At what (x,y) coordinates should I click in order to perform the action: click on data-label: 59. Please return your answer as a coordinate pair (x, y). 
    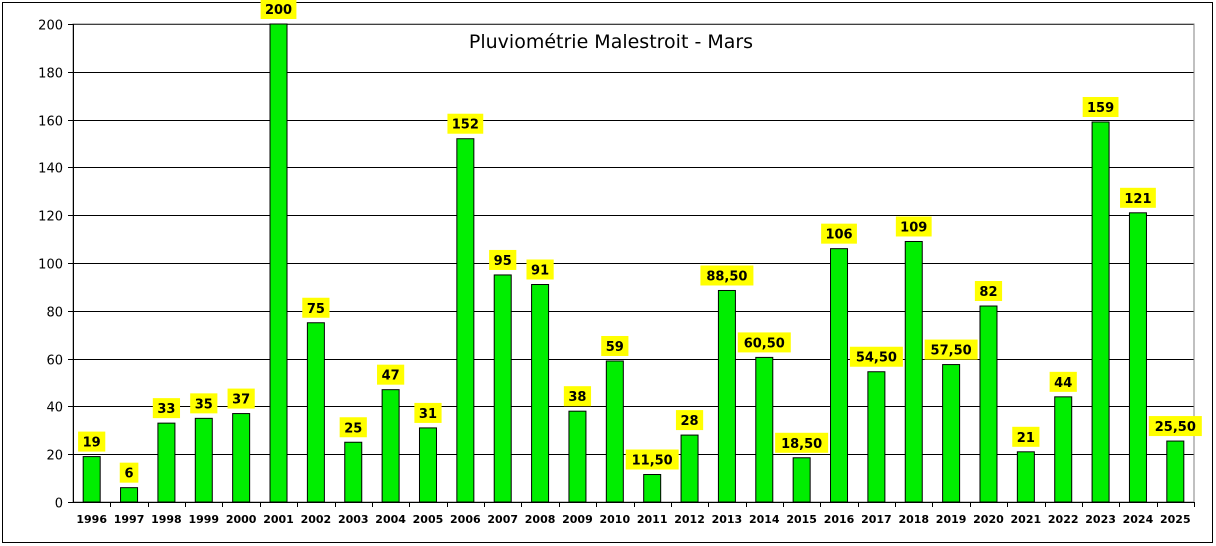
    Looking at the image, I should click on (615, 345).